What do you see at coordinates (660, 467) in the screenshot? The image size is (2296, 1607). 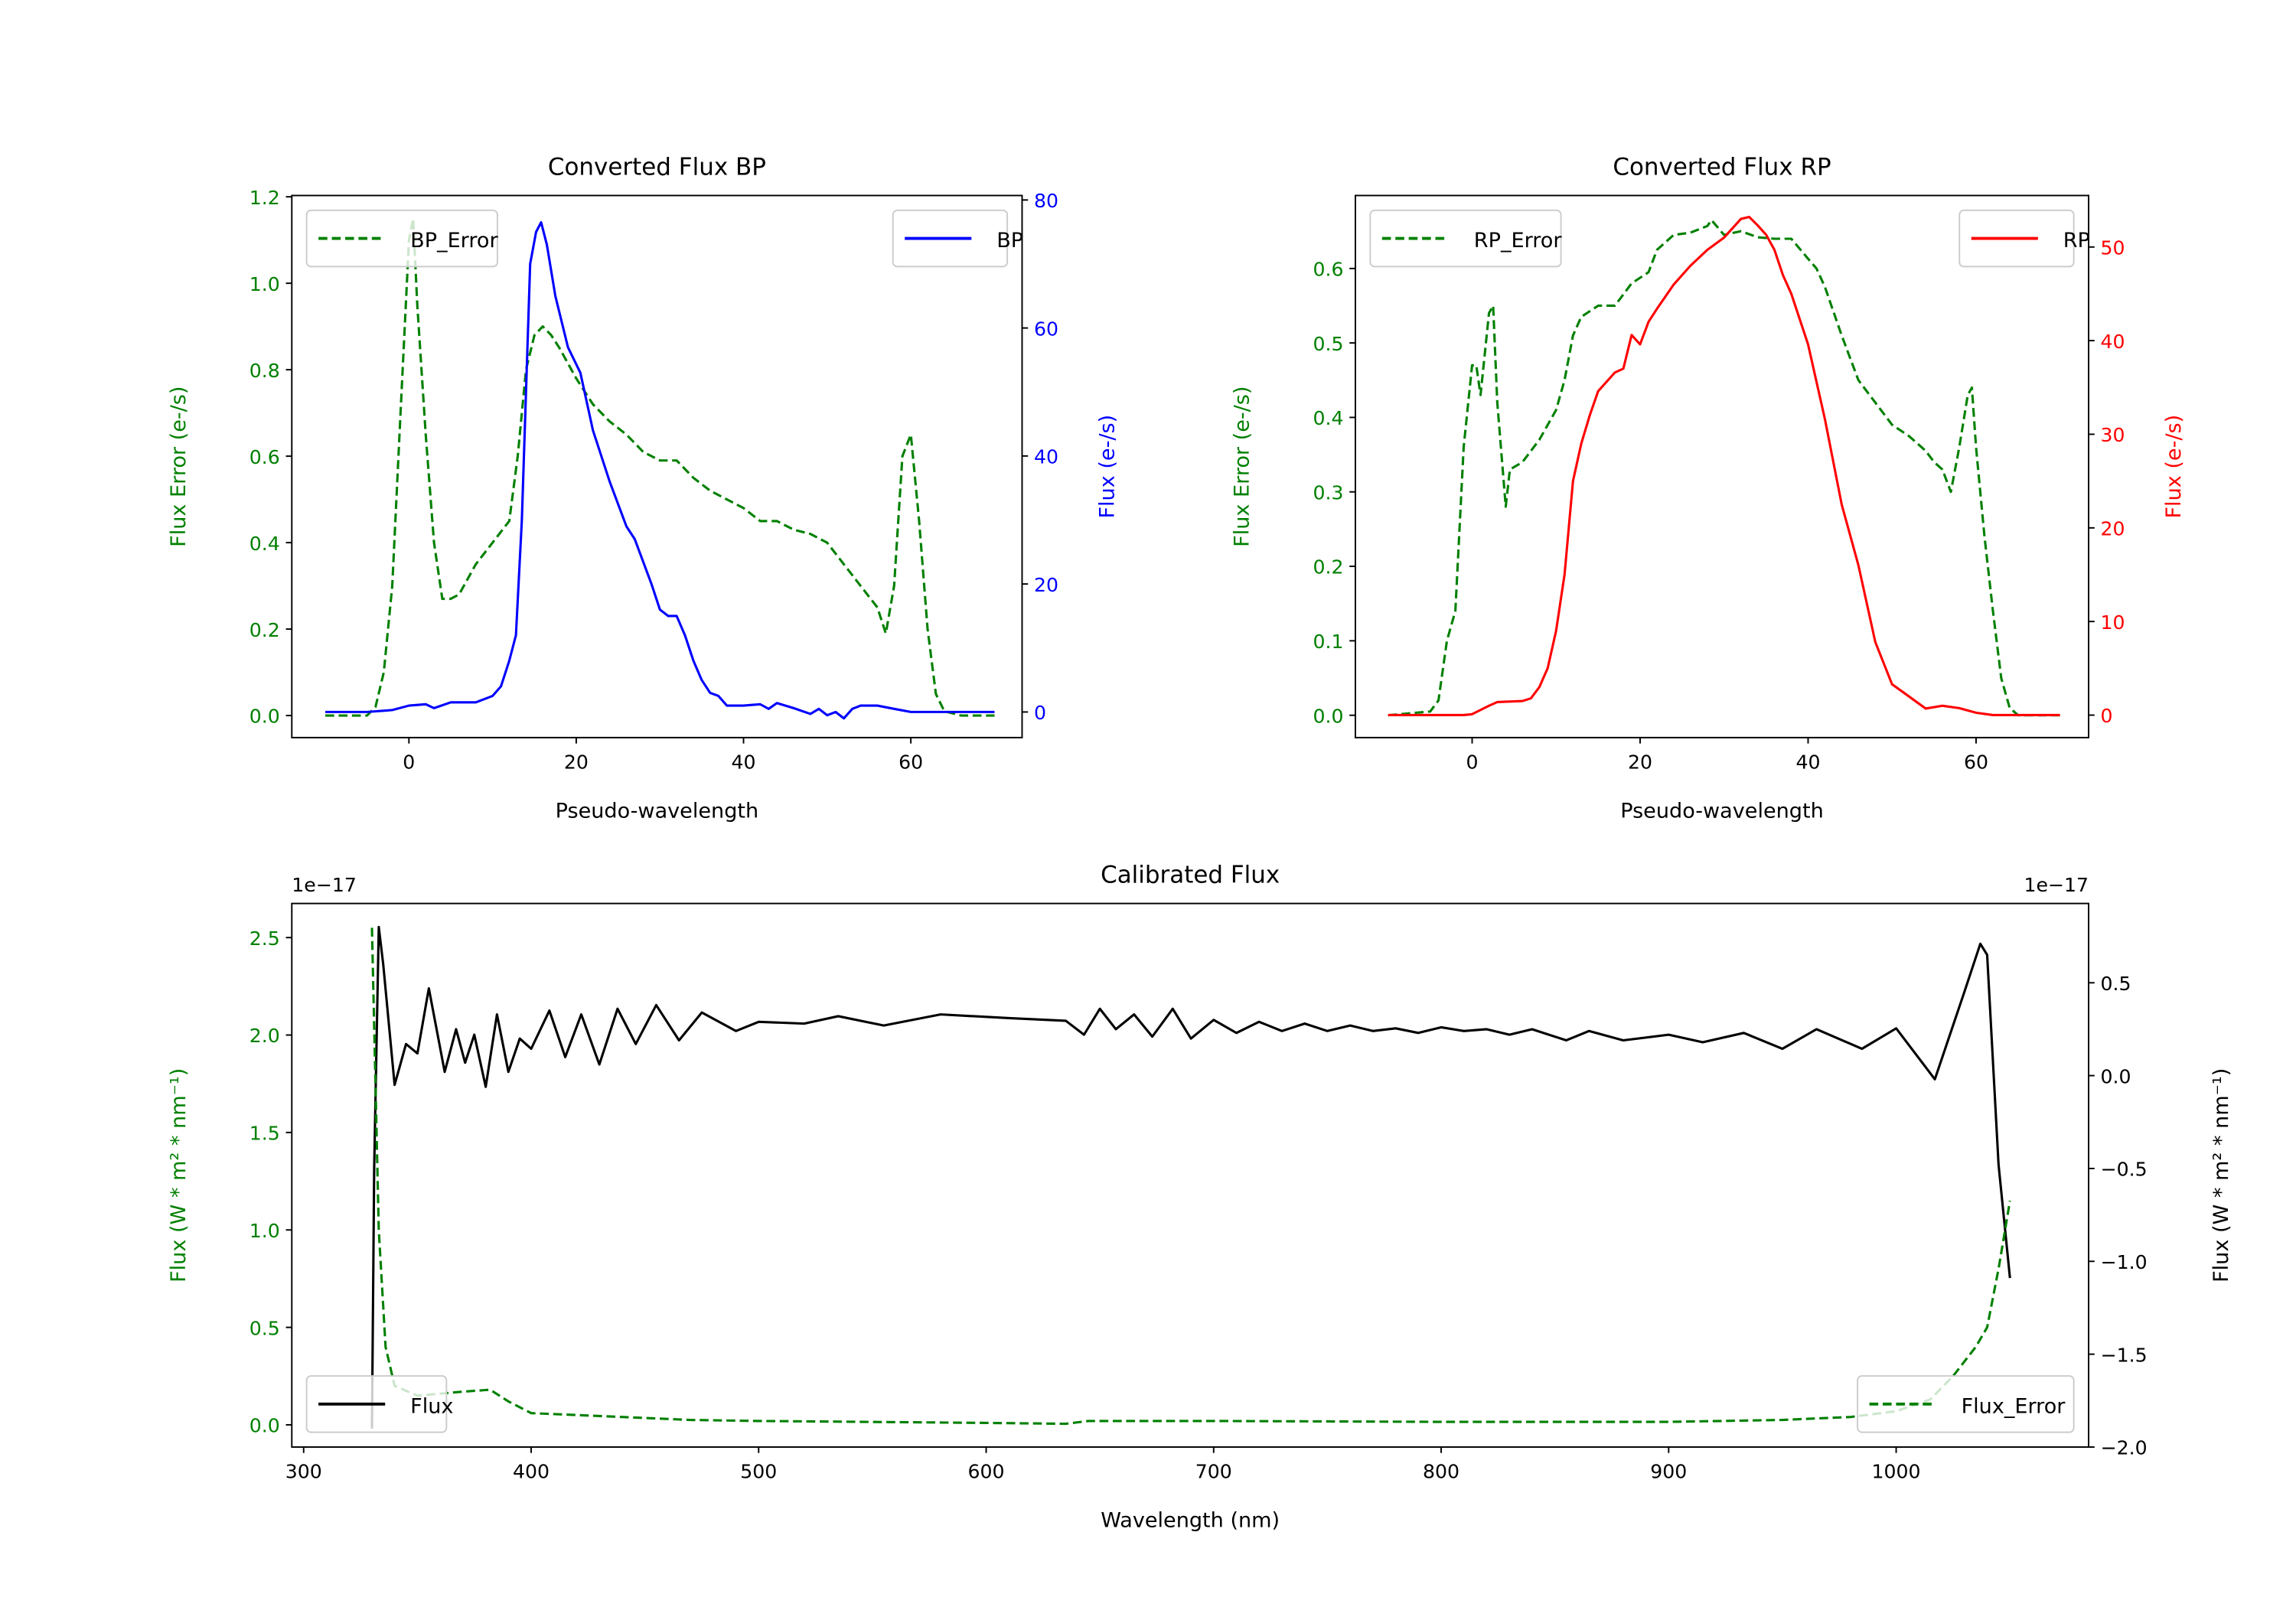 I see `series-line-bp-error` at bounding box center [660, 467].